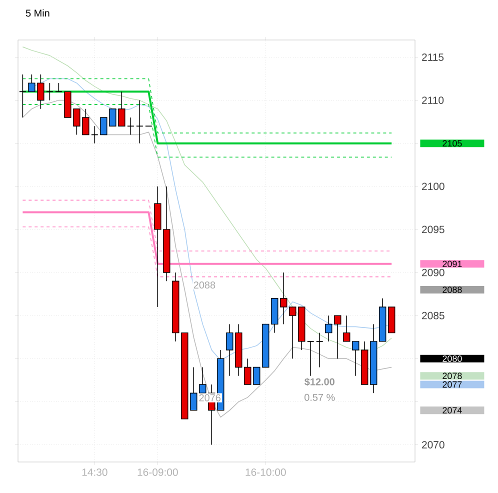  What do you see at coordinates (433, 316) in the screenshot?
I see `y-tick-label: 2085` at bounding box center [433, 316].